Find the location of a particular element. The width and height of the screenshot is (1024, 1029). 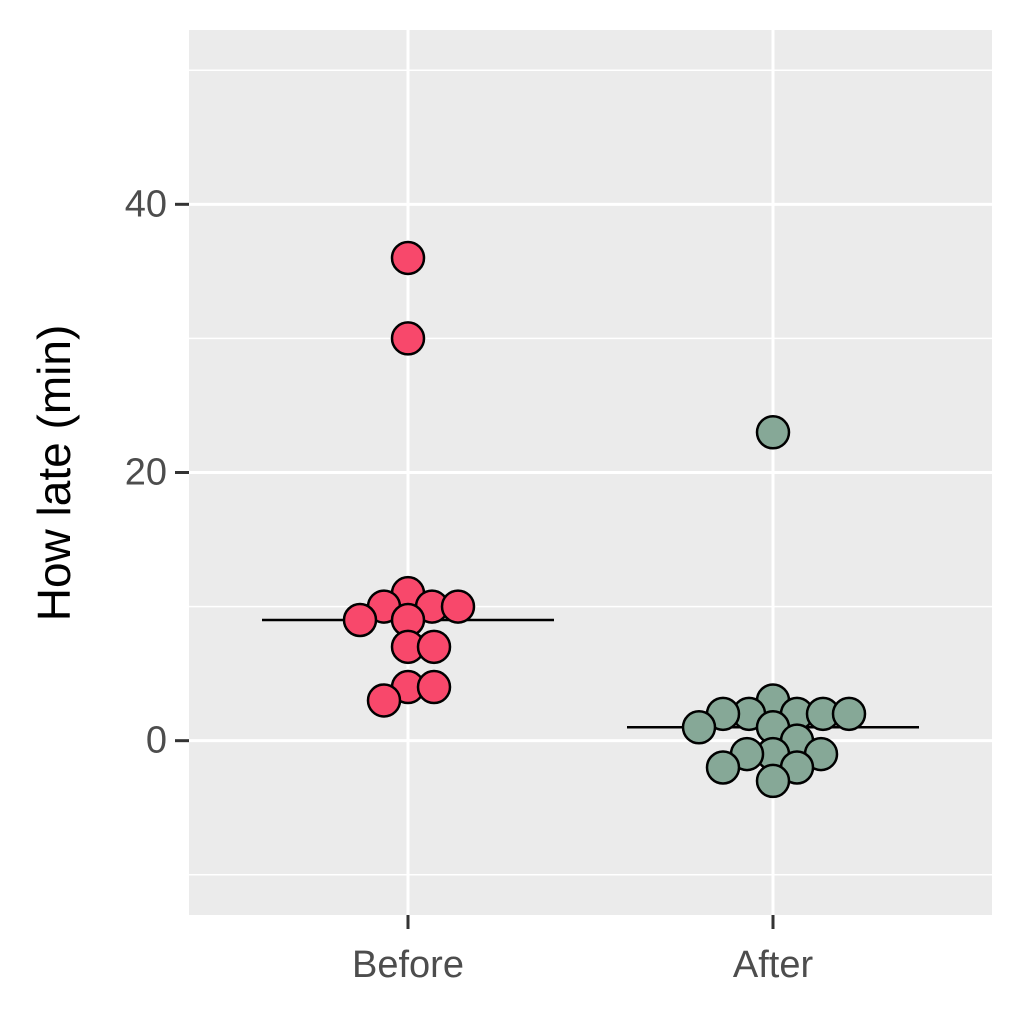

y-tick-label: 0 is located at coordinates (156, 741).